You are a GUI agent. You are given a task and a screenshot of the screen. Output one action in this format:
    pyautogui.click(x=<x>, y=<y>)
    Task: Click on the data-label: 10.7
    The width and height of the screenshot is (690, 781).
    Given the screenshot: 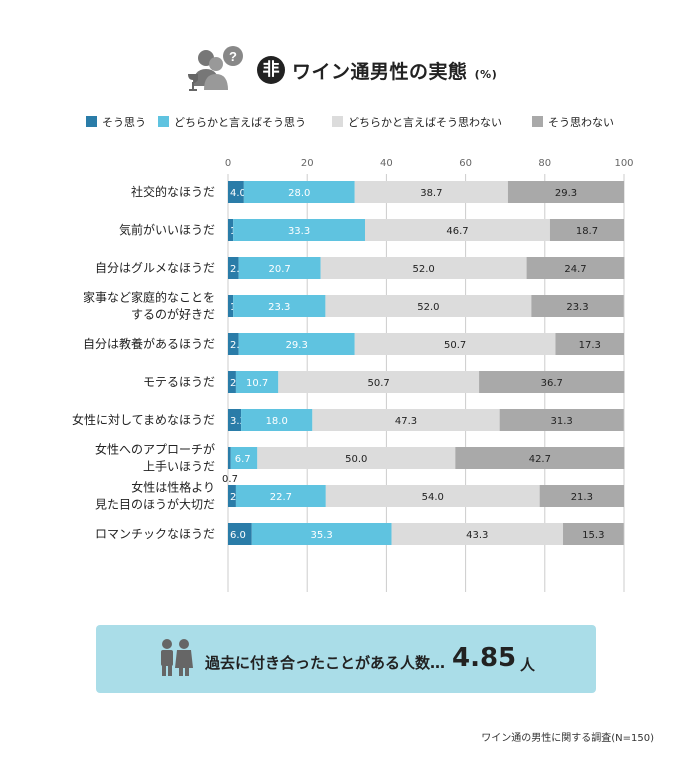 What is the action you would take?
    pyautogui.click(x=257, y=383)
    